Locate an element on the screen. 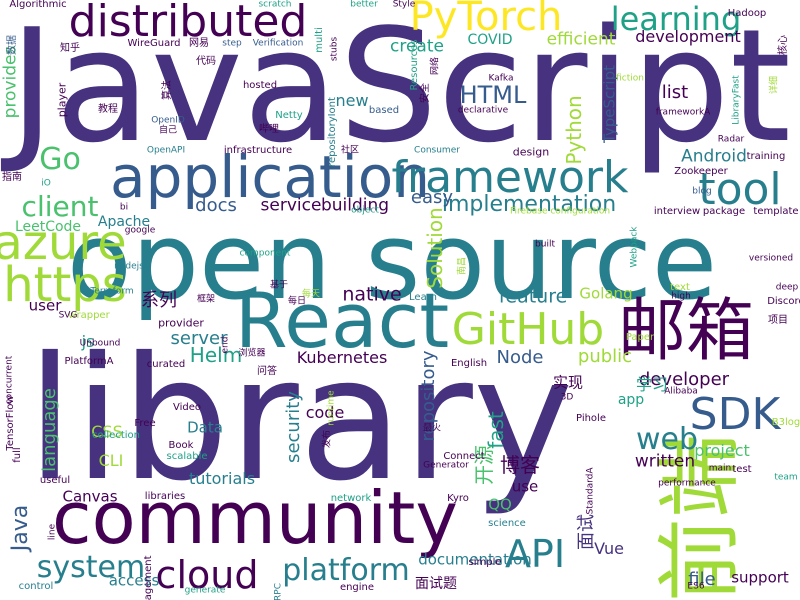 Image resolution: width=800 pixels, height=600 pixels. cloud-word: runtime is located at coordinates (331, 408).